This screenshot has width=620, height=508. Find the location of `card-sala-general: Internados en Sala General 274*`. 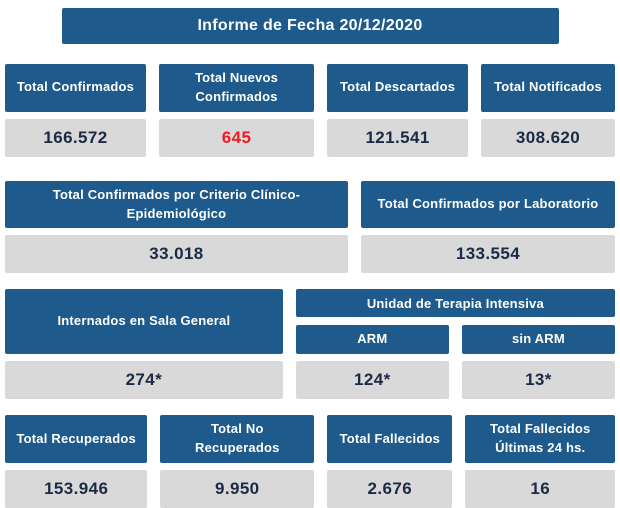

card-sala-general: Internados en Sala General 274* is located at coordinates (144, 344).